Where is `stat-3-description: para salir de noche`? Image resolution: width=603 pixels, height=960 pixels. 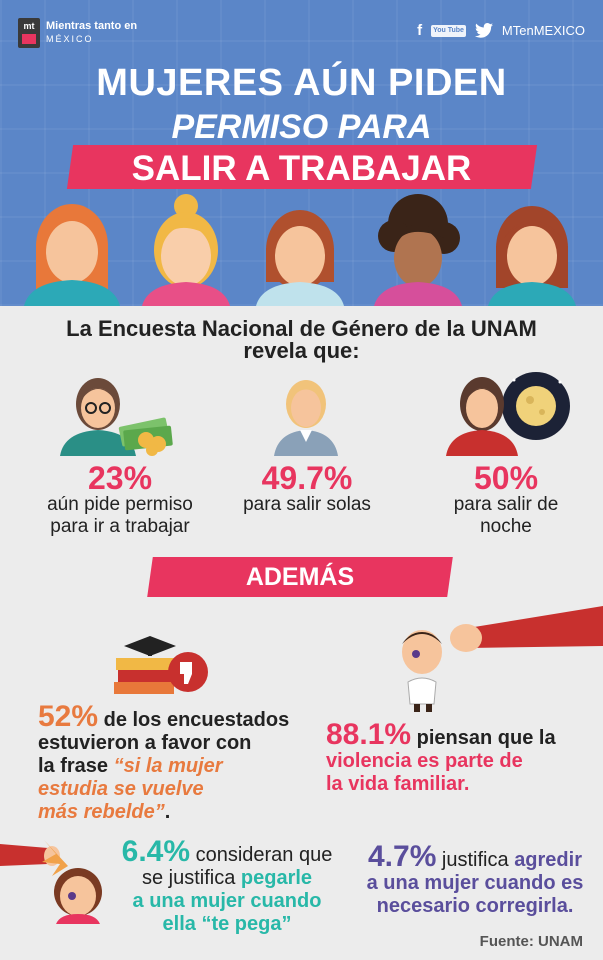
stat-3-description: para salir de noche is located at coordinates (506, 515).